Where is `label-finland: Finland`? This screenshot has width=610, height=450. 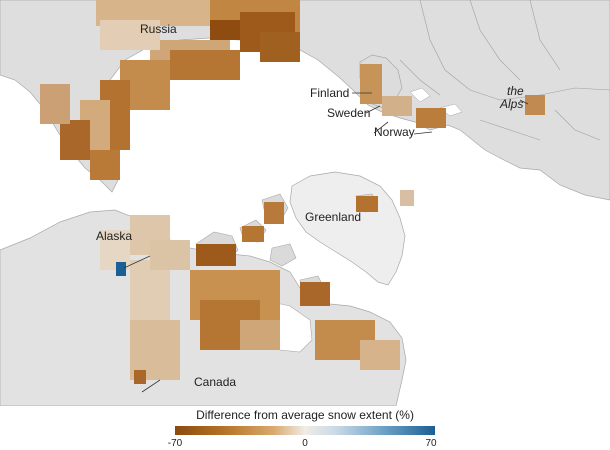 label-finland: Finland is located at coordinates (329, 93).